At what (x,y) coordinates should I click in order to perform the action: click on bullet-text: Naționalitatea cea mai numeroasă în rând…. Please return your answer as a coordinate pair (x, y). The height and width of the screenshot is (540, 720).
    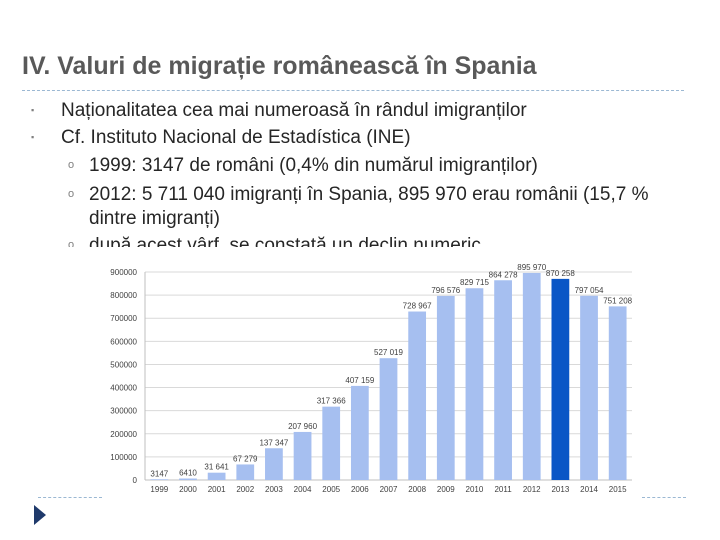
    Looking at the image, I should click on (294, 110).